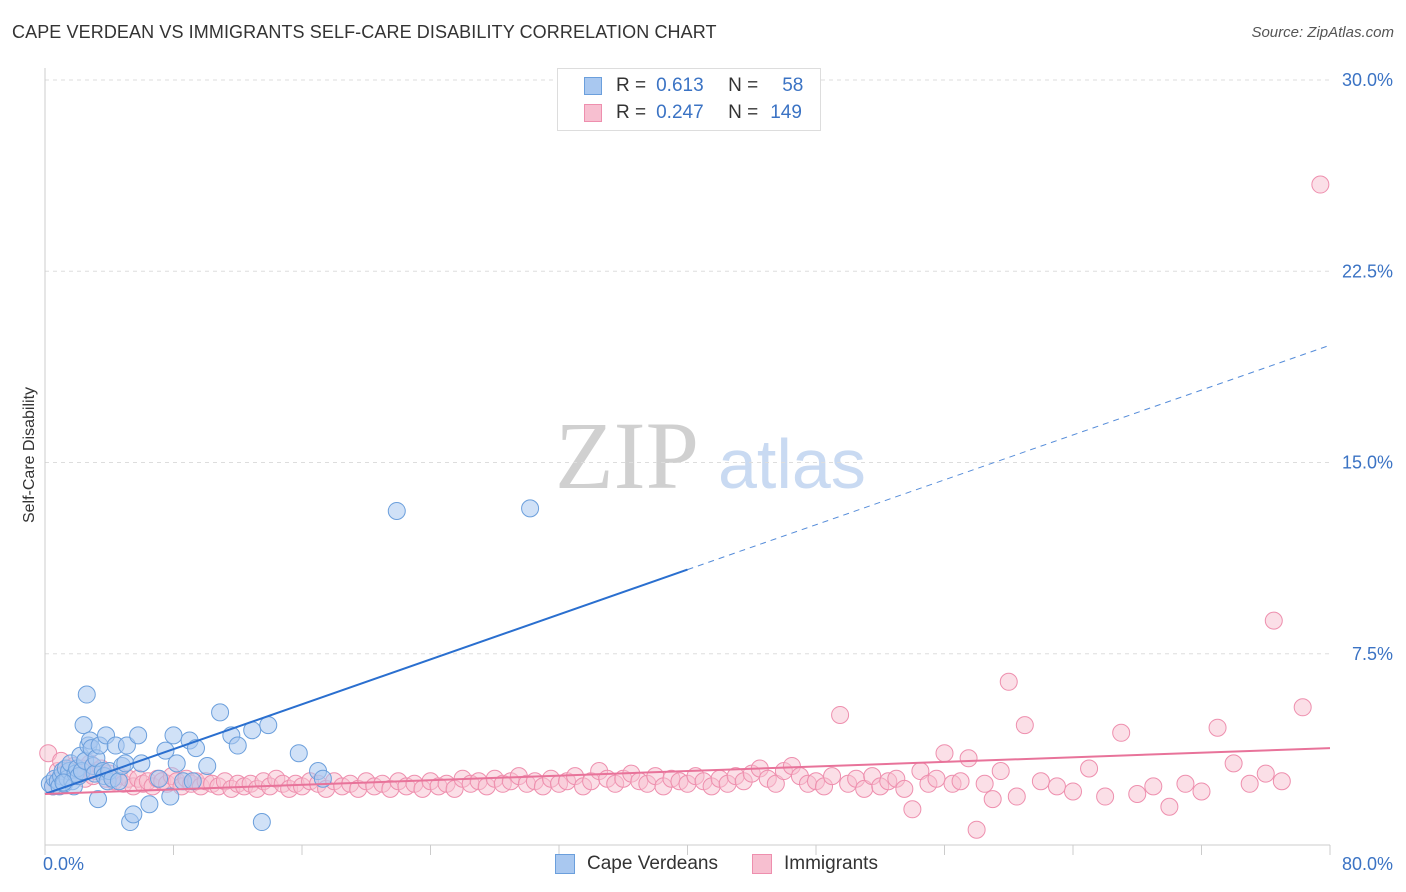 This screenshot has width=1406, height=892. I want to click on legend-n-value: 149, so click(786, 112).